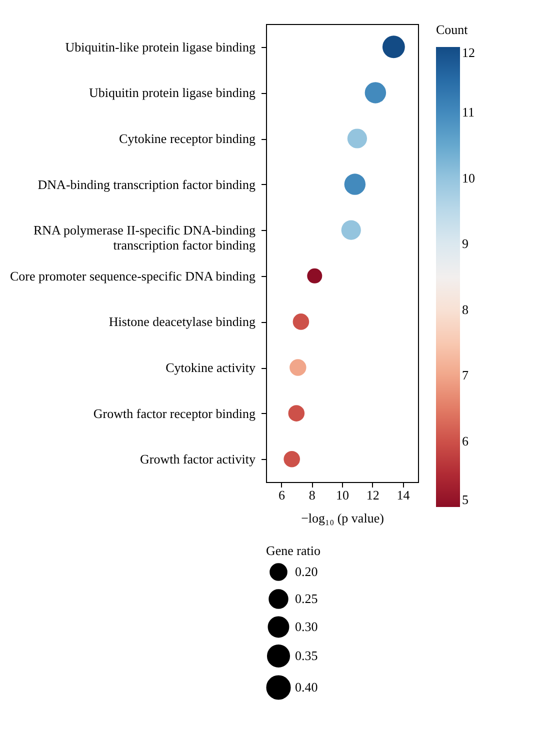 This screenshot has height=750, width=556. I want to click on x-tick-label: 10, so click(342, 495).